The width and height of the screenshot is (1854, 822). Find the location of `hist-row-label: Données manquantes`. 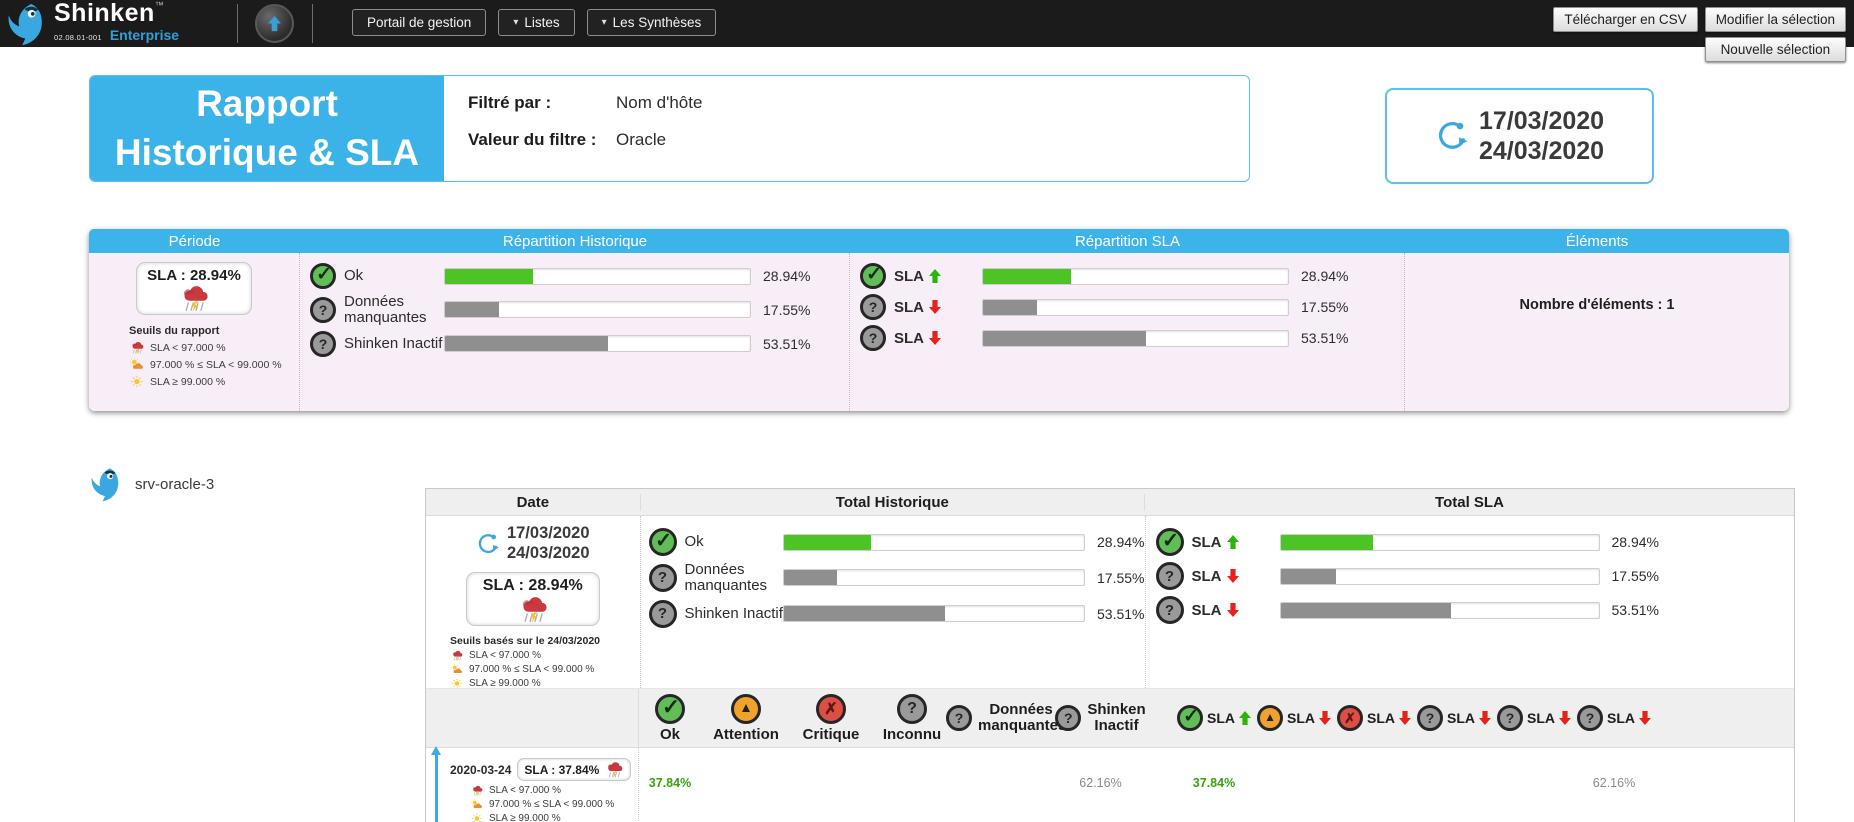

hist-row-label: Données manquantes is located at coordinates (726, 577).